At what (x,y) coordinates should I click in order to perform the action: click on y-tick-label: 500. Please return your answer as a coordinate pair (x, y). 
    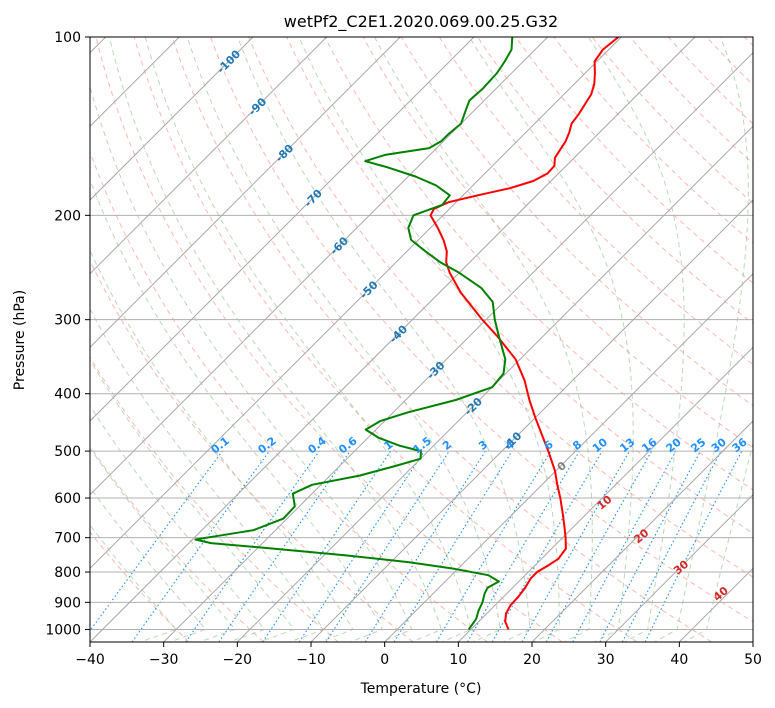
    Looking at the image, I should click on (67, 452).